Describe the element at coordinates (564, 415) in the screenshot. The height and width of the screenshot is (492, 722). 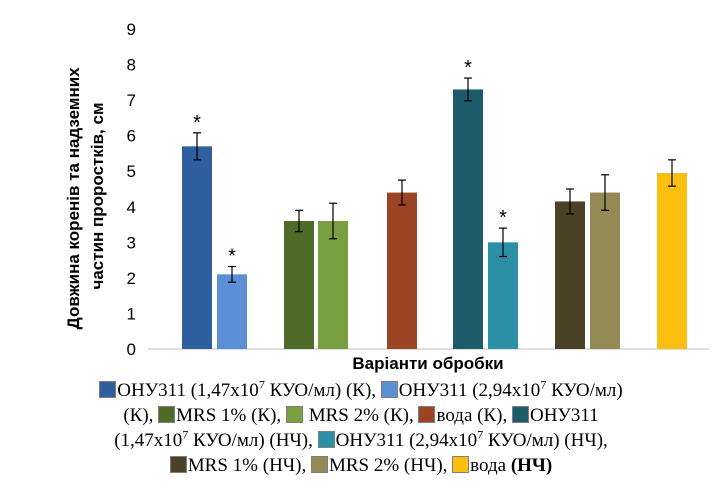
I see `legend-text-pre: ОНУ311` at that location.